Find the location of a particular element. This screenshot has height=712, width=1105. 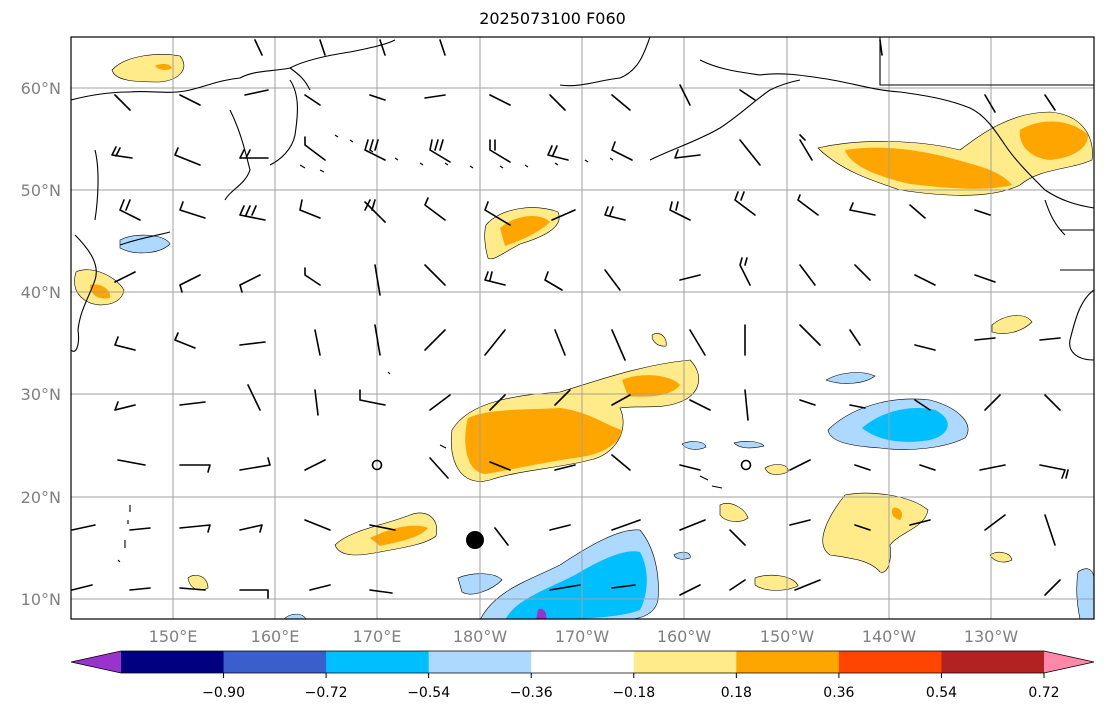

lat-tick-label: 40°N is located at coordinates (41, 292).